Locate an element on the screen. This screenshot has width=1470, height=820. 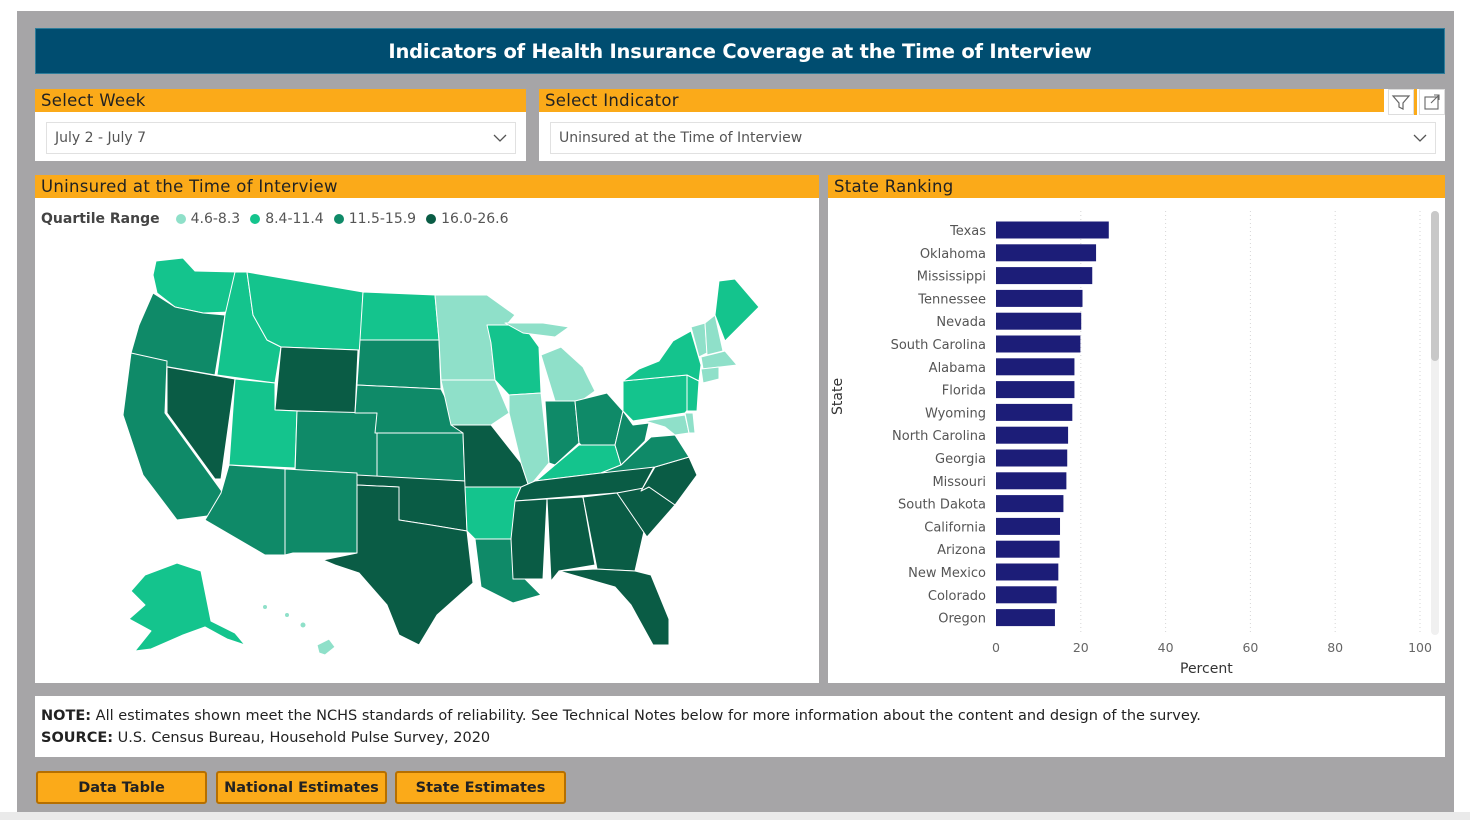
state-washington is located at coordinates (195, 285).